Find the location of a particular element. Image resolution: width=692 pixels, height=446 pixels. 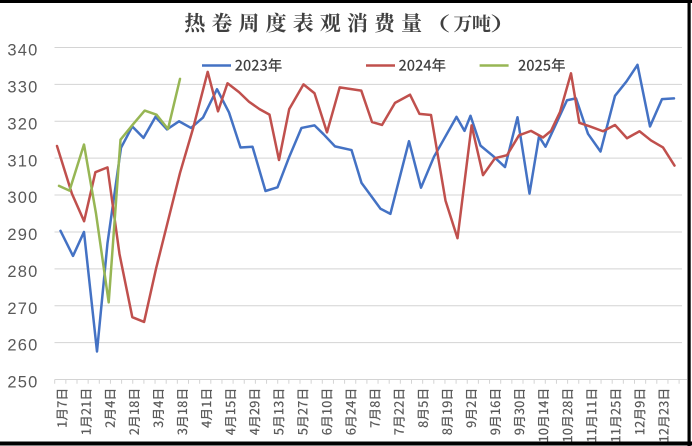

svg-text: 290 is located at coordinates (22, 235).